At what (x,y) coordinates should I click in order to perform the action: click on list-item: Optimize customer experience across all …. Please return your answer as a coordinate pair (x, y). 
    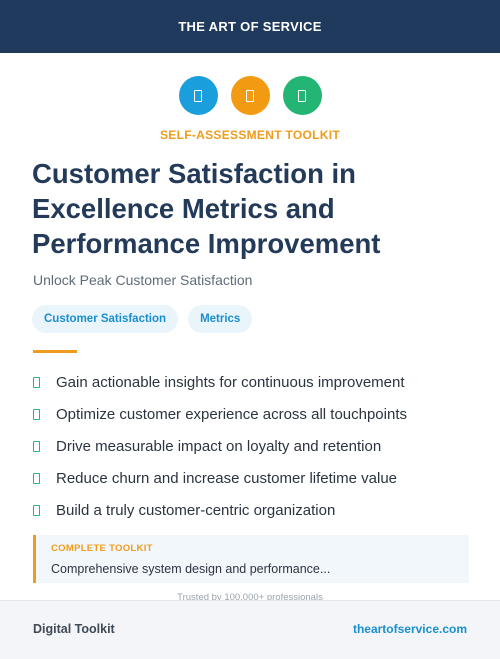
    Looking at the image, I should click on (252, 414).